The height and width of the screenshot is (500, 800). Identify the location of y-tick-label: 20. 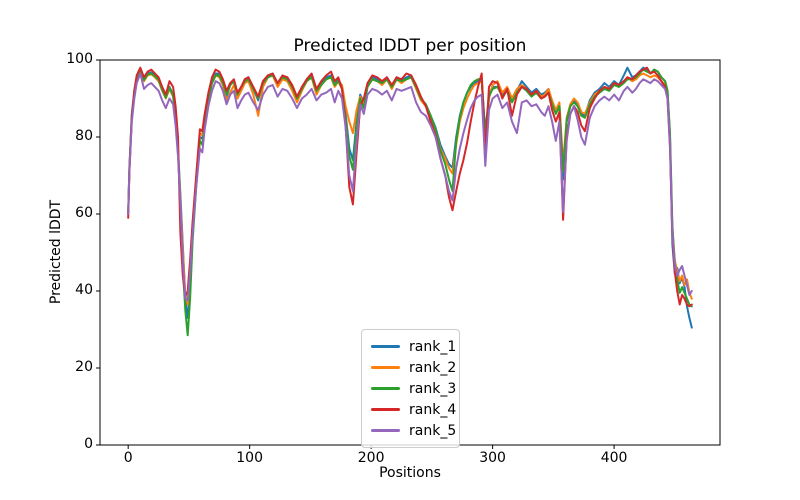
(84, 367).